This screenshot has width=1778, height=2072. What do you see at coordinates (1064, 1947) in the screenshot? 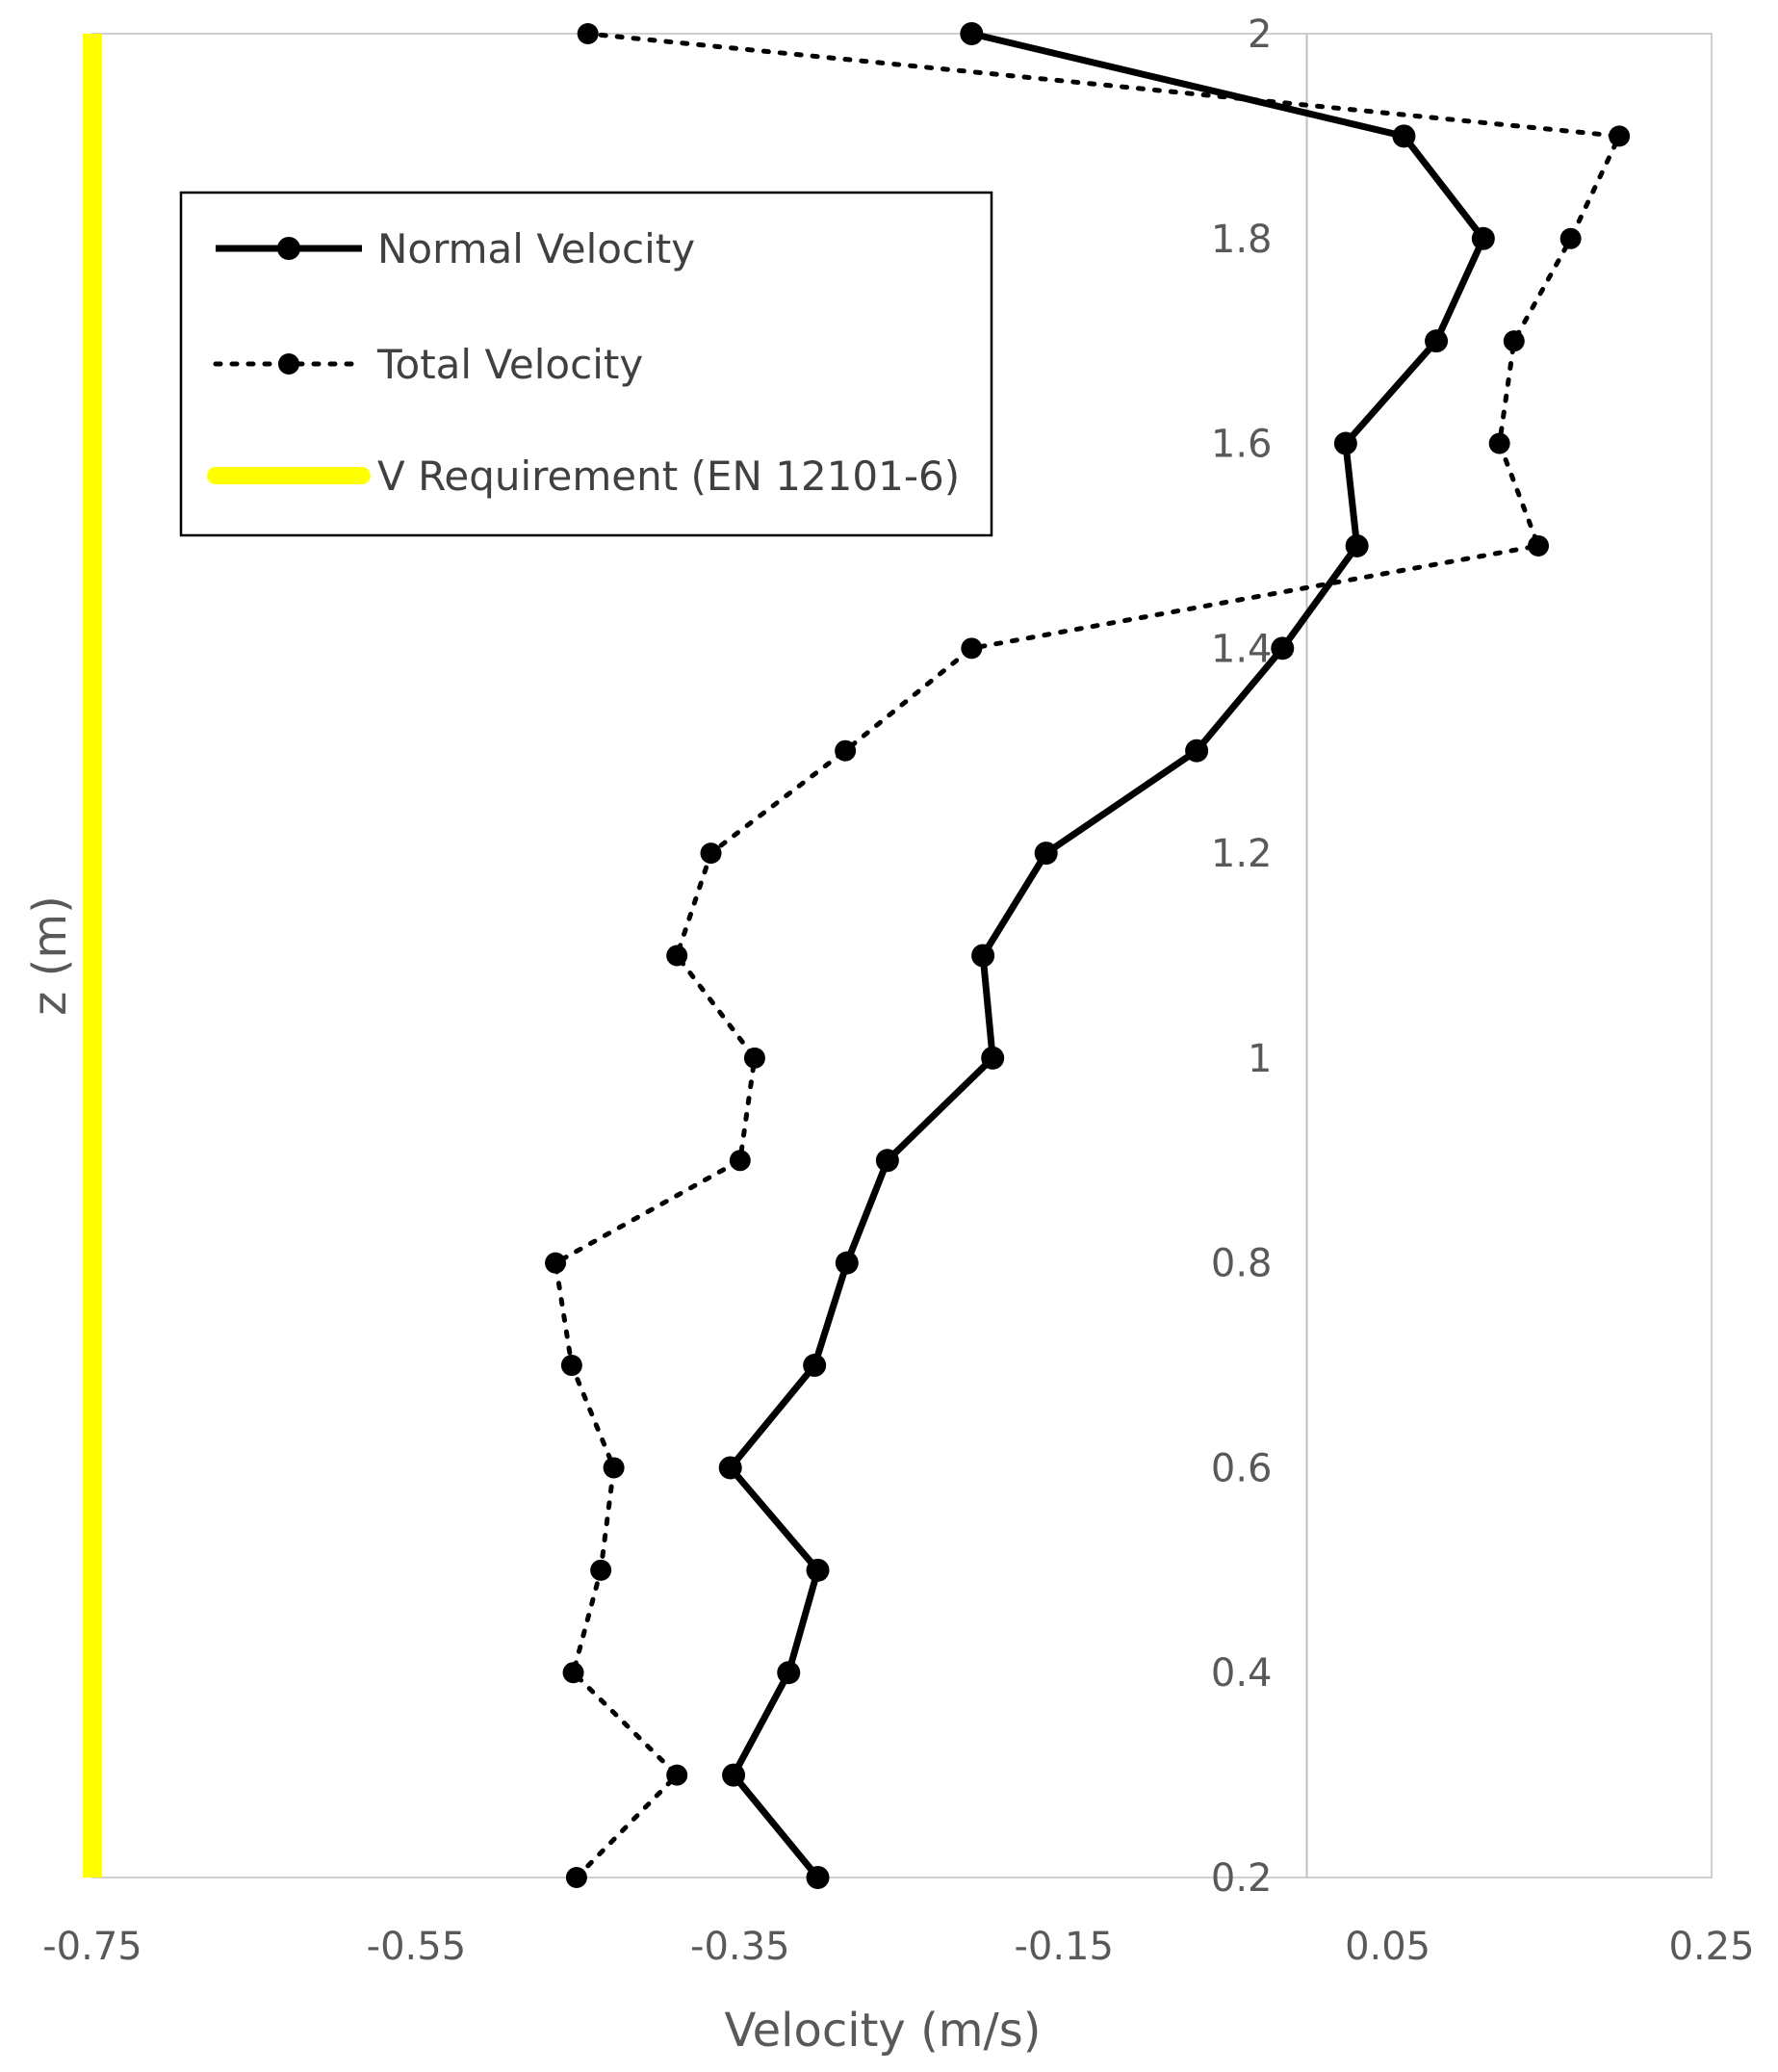
I see `x-tick-label: -0.15` at bounding box center [1064, 1947].